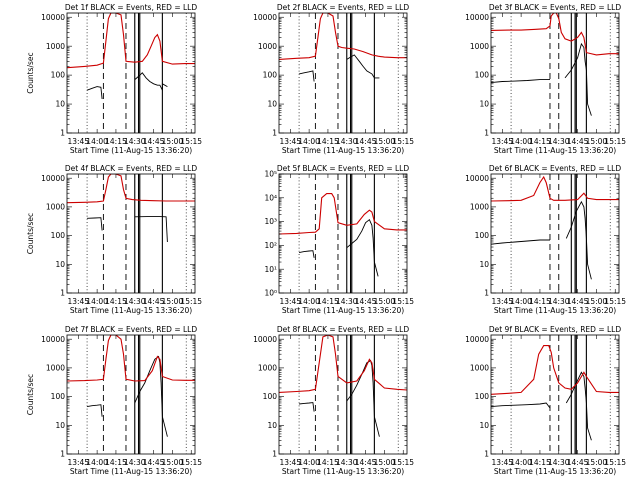 The height and width of the screenshot is (480, 640). Describe the element at coordinates (30, 72) in the screenshot. I see `y-axis-label: Counts/sec` at that location.